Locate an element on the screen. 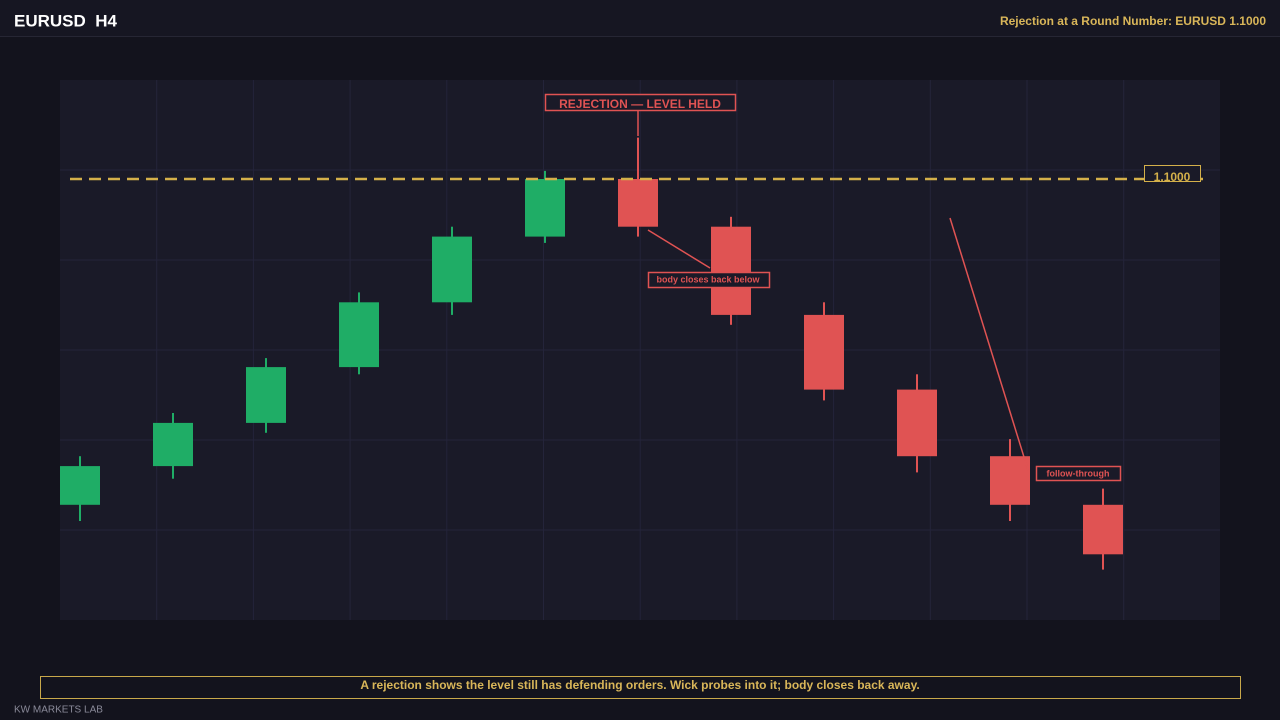 The height and width of the screenshot is (720, 1280). caption-box is located at coordinates (640, 687).